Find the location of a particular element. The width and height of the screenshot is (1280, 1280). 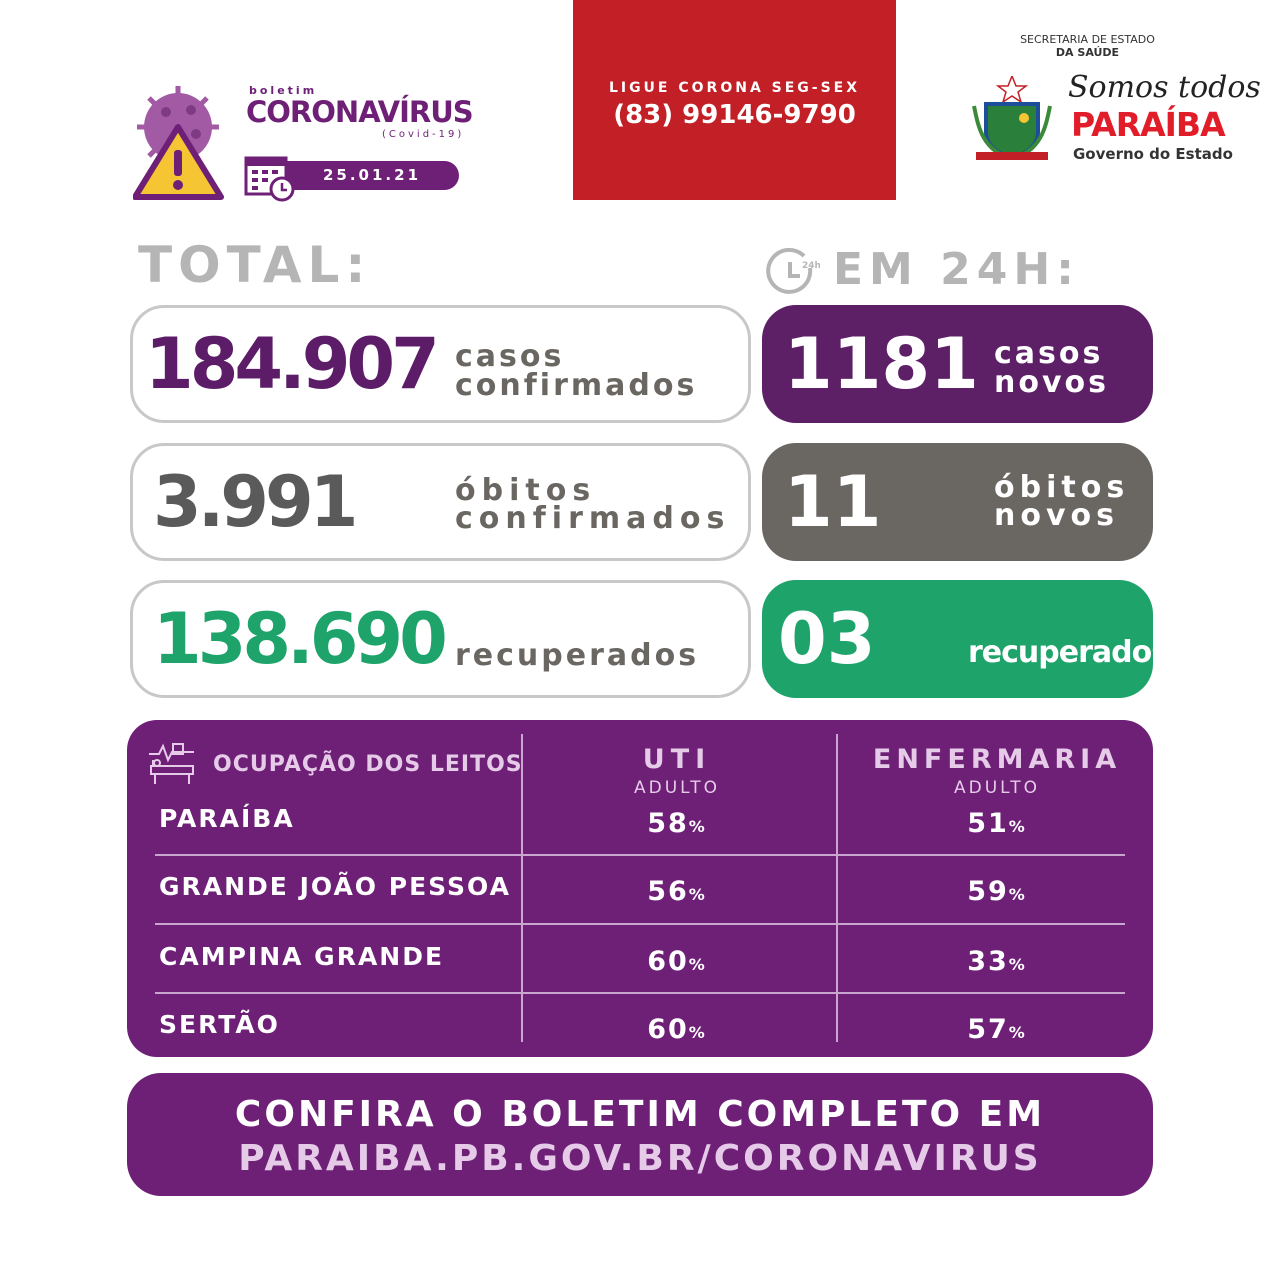

date-badge: 25.01.21 is located at coordinates (364, 175).